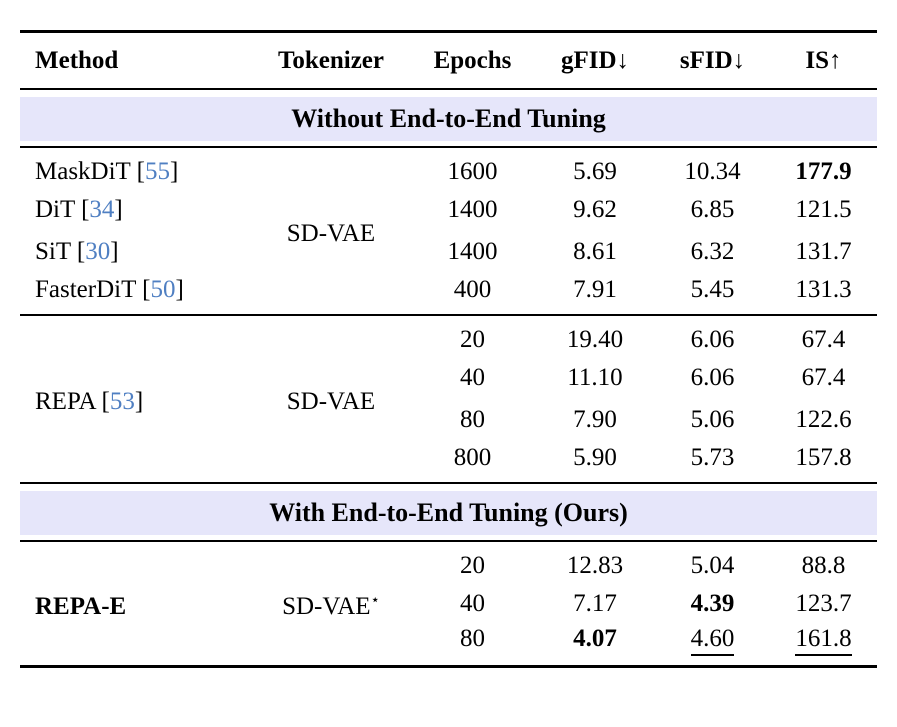  What do you see at coordinates (712, 289) in the screenshot?
I see `sfid-cell: 5.45` at bounding box center [712, 289].